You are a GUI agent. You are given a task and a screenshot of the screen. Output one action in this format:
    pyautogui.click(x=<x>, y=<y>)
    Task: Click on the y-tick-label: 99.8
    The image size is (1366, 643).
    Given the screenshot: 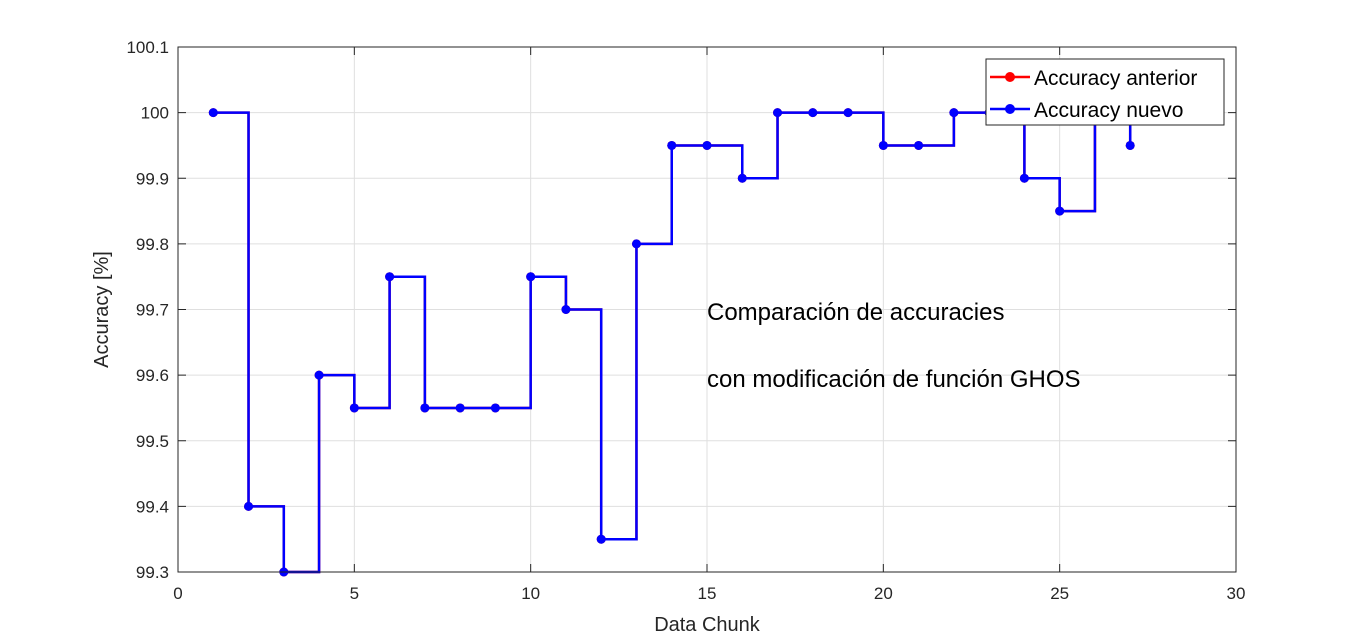 What is the action you would take?
    pyautogui.click(x=152, y=244)
    